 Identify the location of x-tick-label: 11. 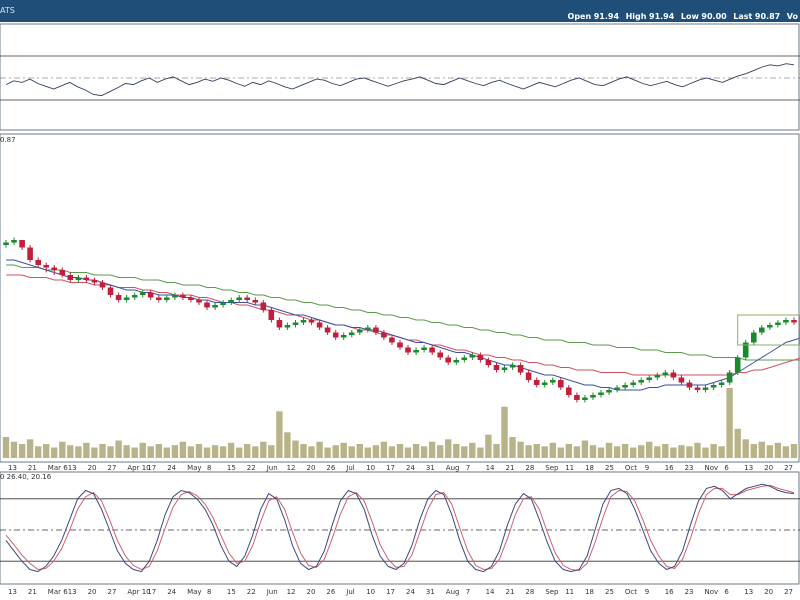
(569, 592).